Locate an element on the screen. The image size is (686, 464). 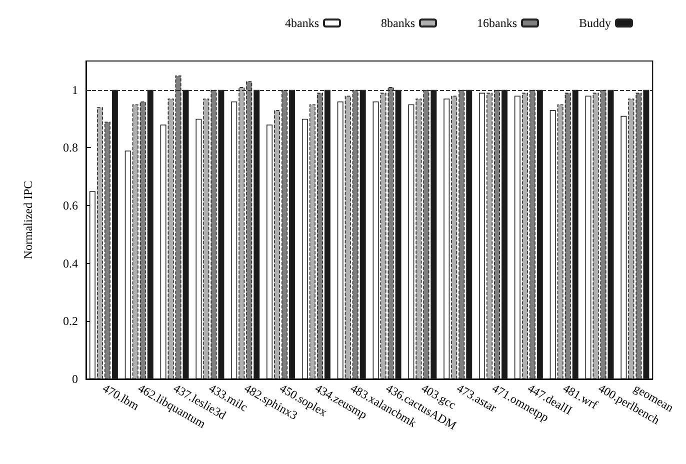
legend-label: 8banks is located at coordinates (398, 23).